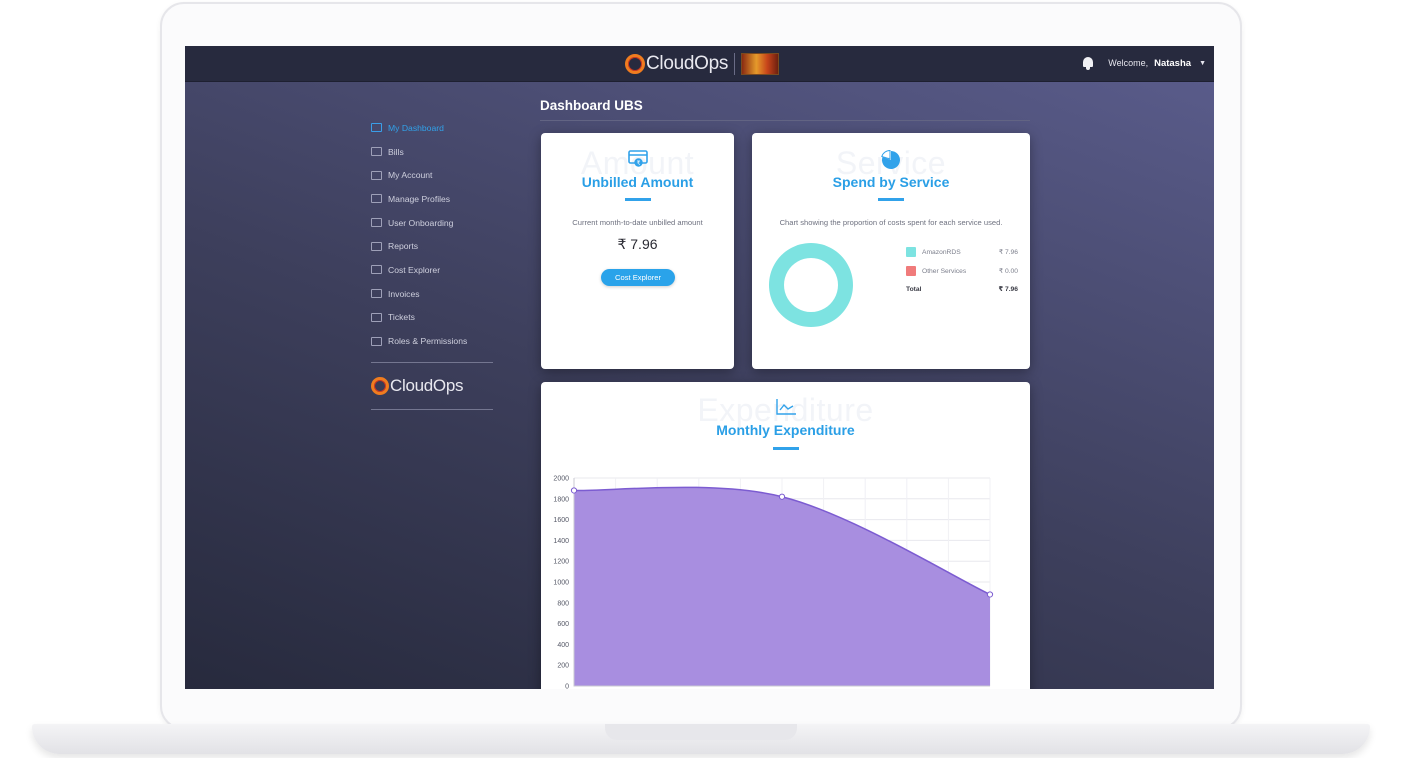  I want to click on sidebar-item-my-account: My Account, so click(433, 175).